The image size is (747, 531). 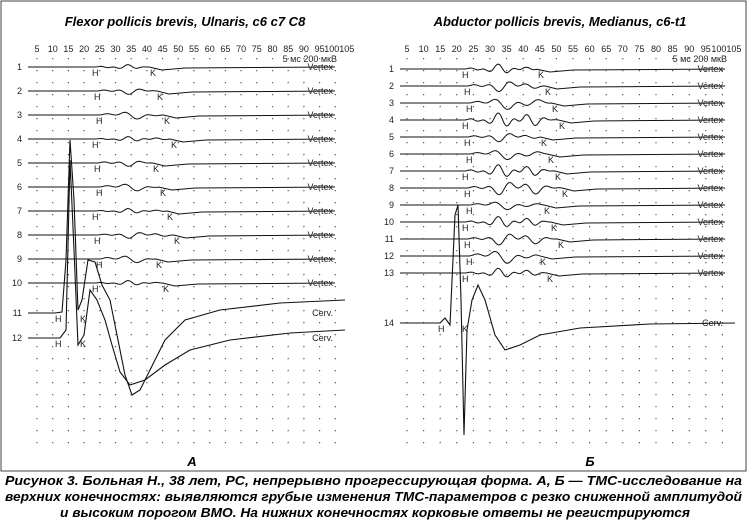 I want to click on row-number: 8, so click(x=19, y=235).